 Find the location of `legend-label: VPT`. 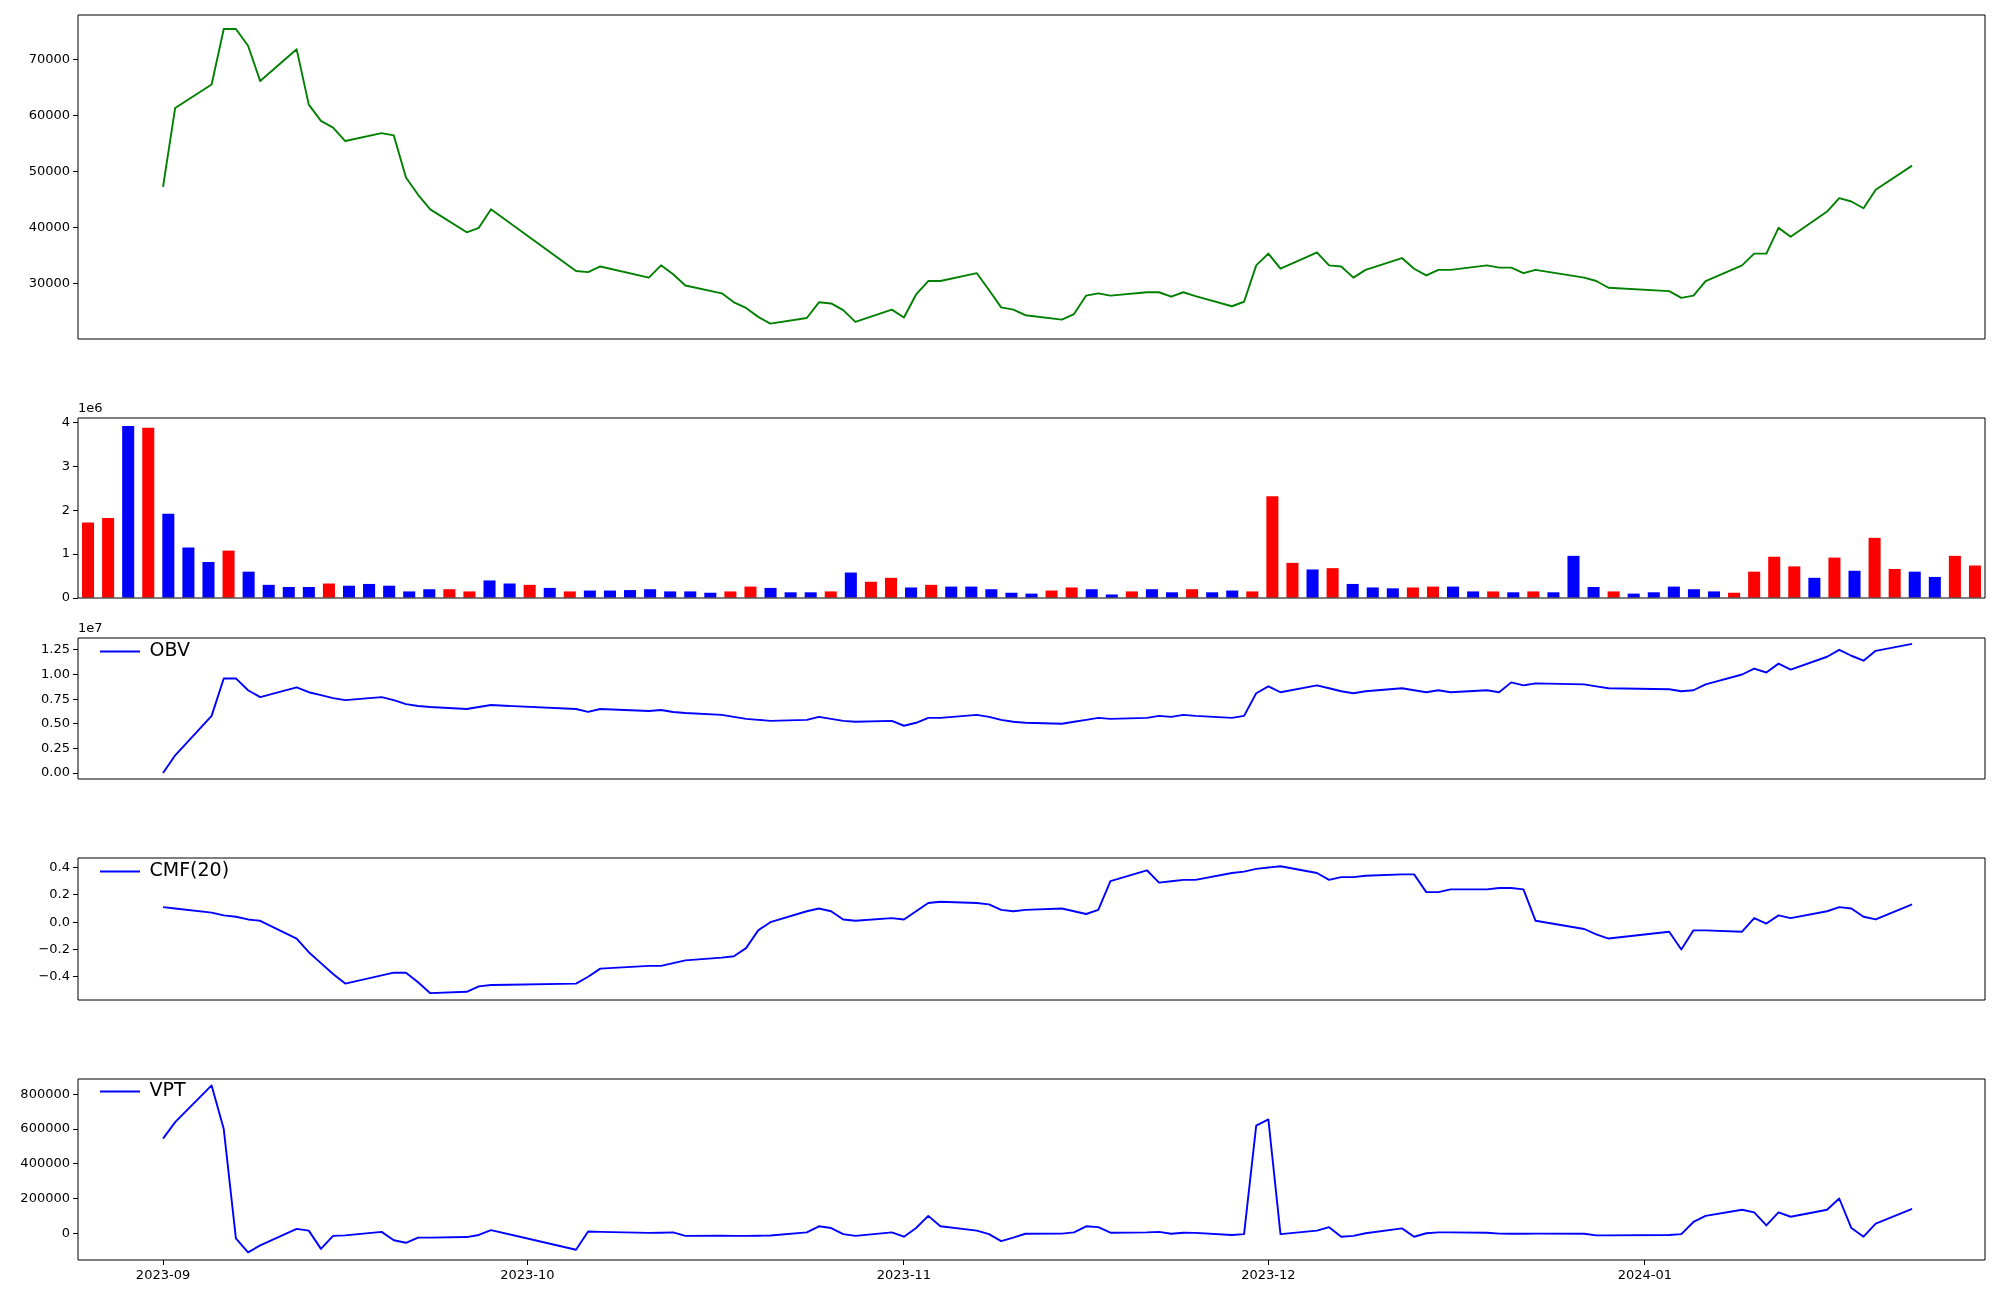

legend-label: VPT is located at coordinates (167, 1089).